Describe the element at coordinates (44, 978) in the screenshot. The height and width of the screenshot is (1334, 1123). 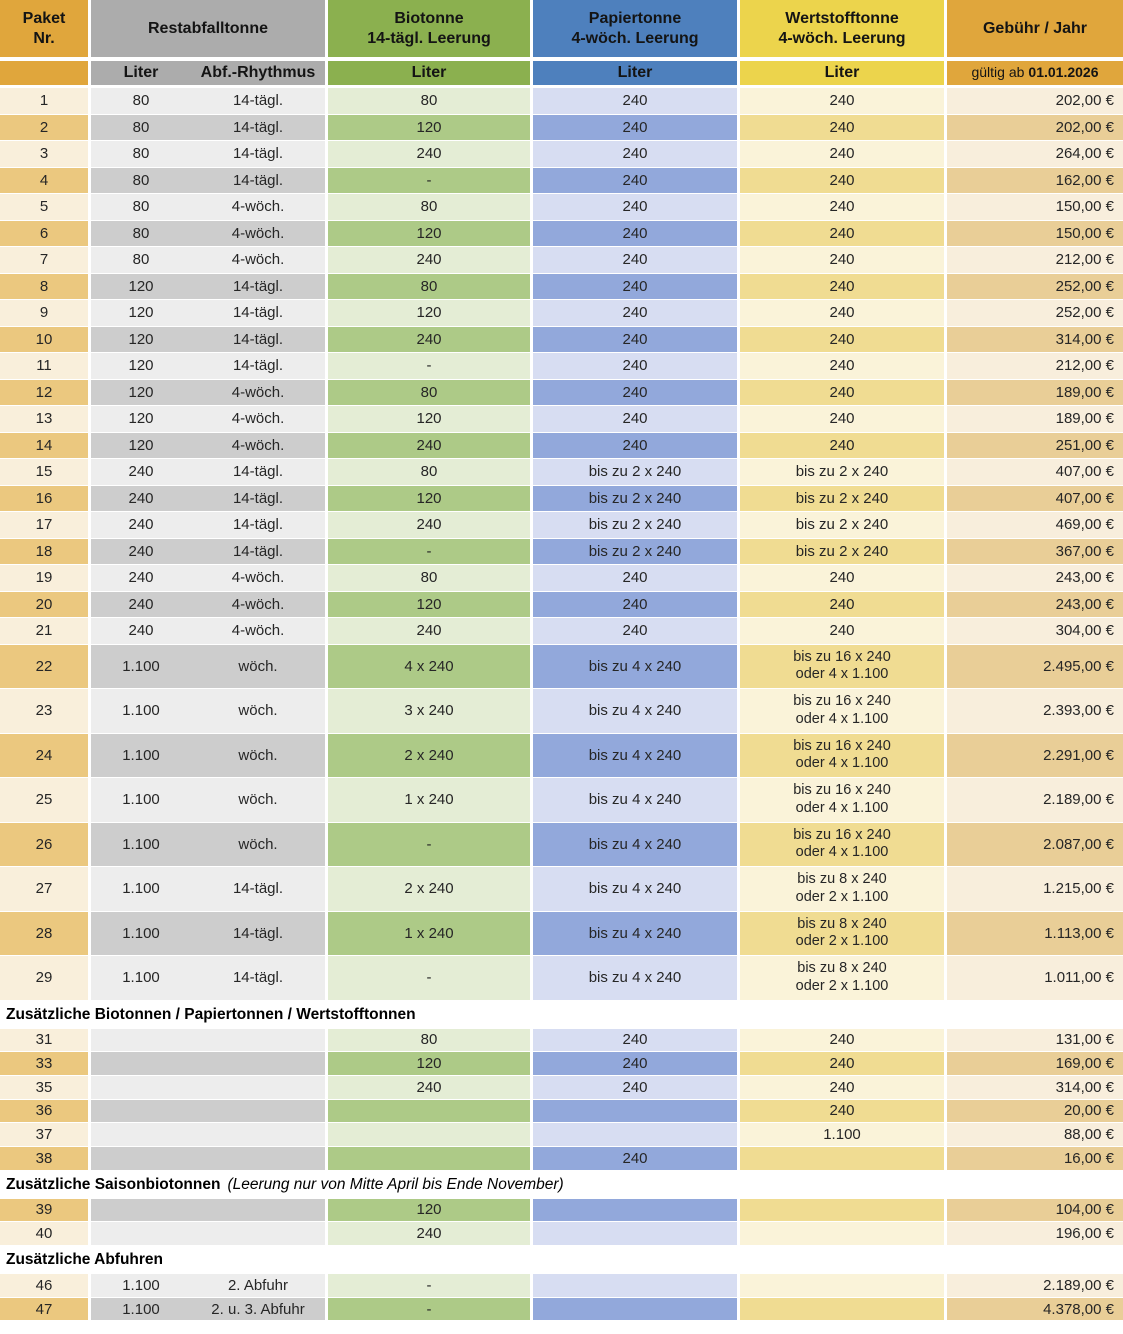
I see `cell-paket-nr: 29` at that location.